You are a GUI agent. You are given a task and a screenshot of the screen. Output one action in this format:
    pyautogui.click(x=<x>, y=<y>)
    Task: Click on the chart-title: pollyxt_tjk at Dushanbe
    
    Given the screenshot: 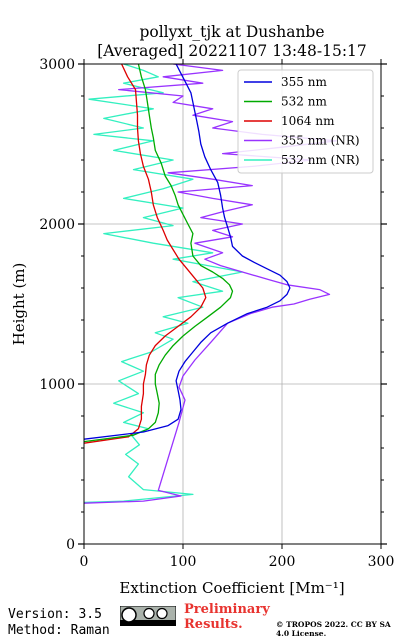 What is the action you would take?
    pyautogui.click(x=231, y=32)
    